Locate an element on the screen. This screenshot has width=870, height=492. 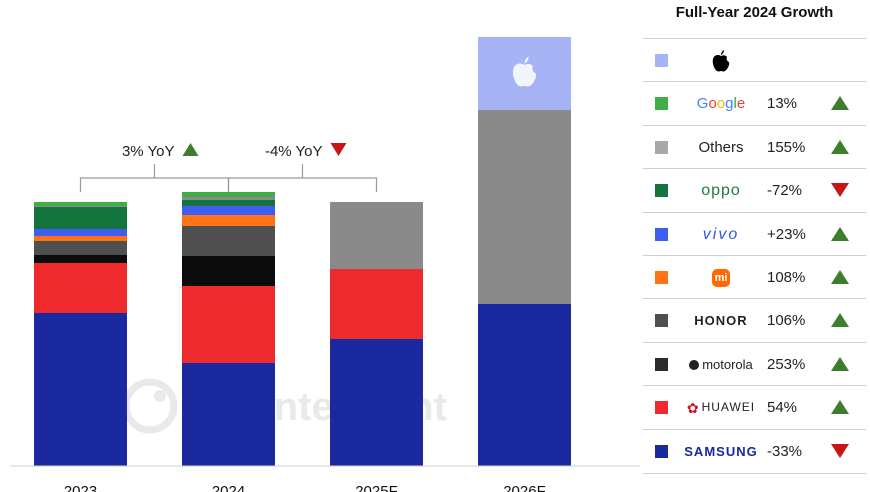
legend-row: oppo -72% is located at coordinates (754, 190).